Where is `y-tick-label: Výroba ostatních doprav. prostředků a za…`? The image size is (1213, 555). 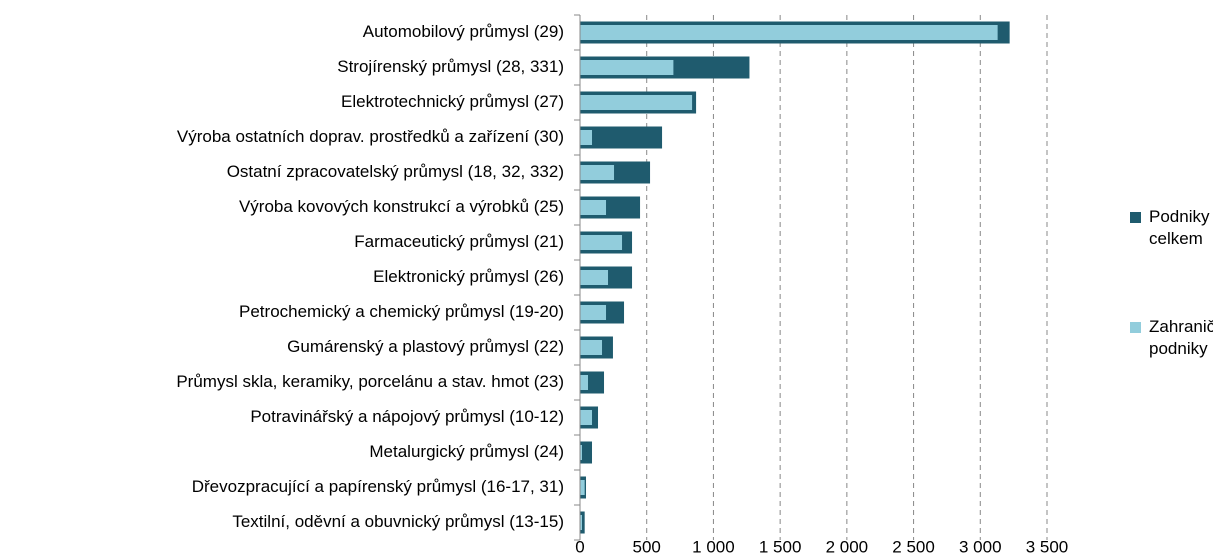
y-tick-label: Výroba ostatních doprav. prostředků a za… is located at coordinates (370, 136).